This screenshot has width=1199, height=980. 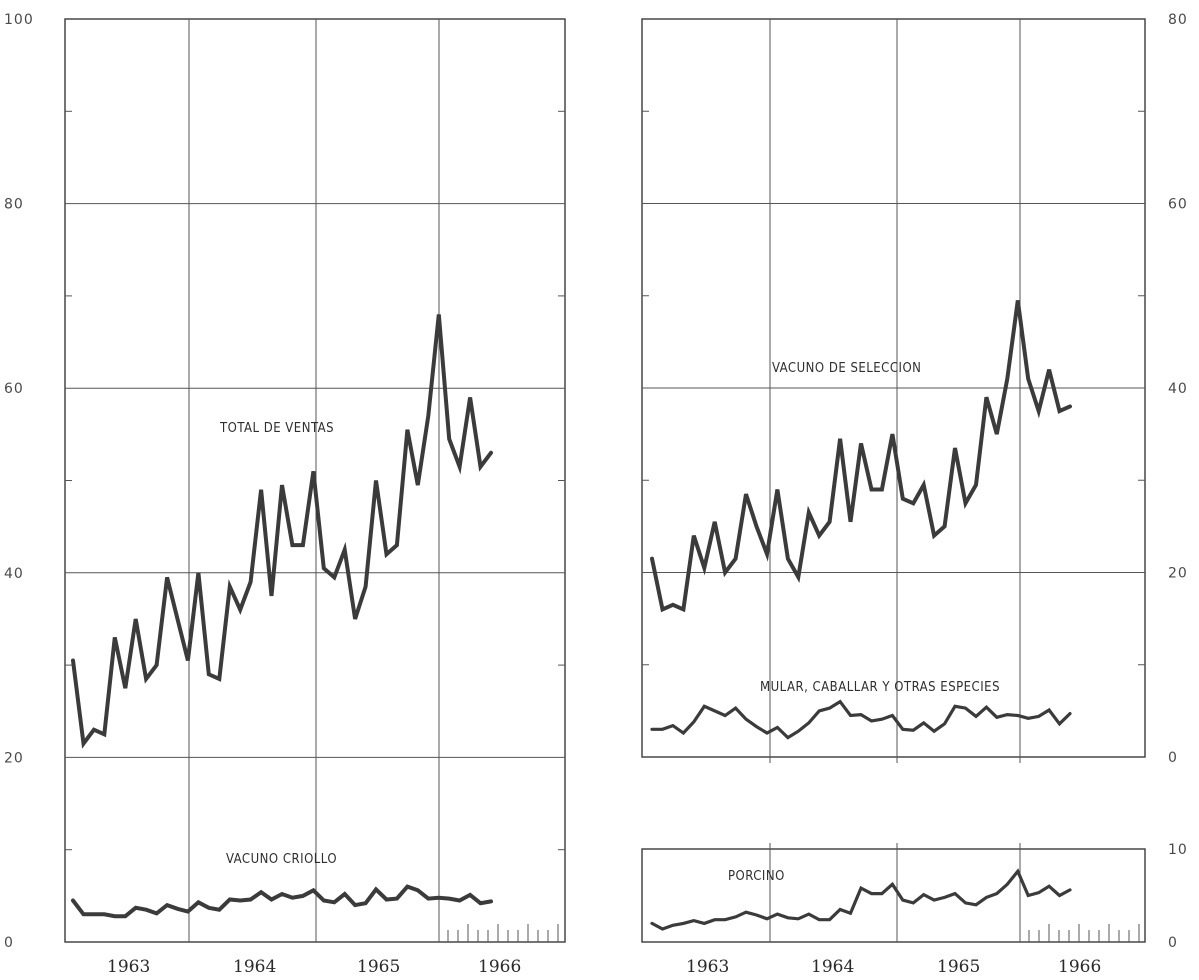 I want to click on series-line-vacuno-de-seleccion, so click(x=861, y=456).